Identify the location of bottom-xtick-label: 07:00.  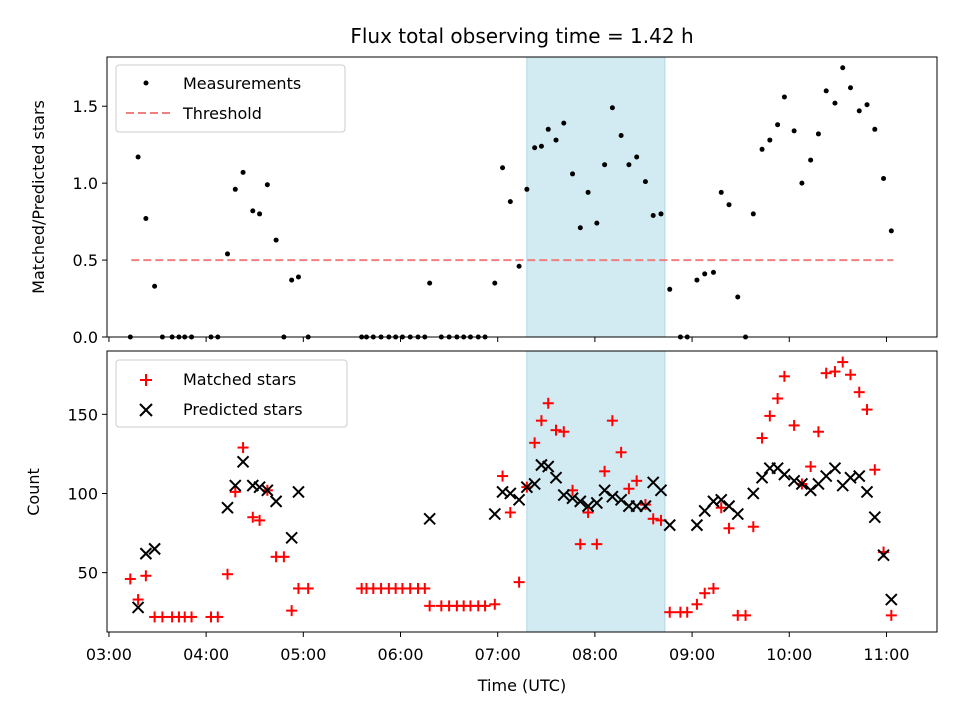
(498, 654).